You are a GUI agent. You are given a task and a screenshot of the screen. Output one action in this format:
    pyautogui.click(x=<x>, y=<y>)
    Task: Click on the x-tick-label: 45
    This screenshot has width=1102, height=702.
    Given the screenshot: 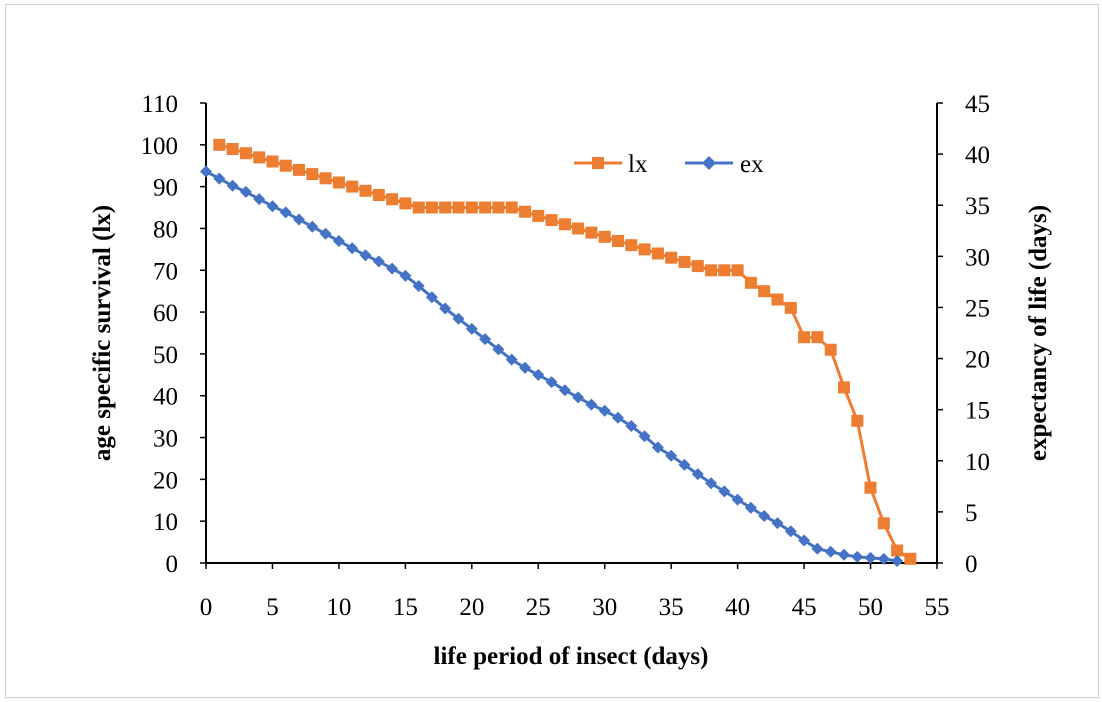 What is the action you would take?
    pyautogui.click(x=804, y=607)
    